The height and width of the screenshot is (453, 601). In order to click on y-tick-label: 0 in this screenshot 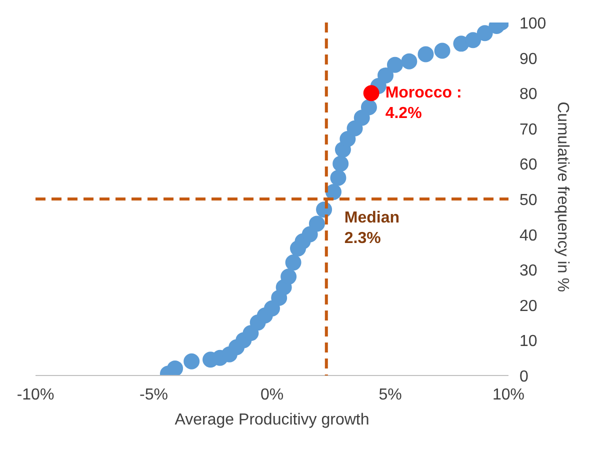, I will do `click(524, 377)`.